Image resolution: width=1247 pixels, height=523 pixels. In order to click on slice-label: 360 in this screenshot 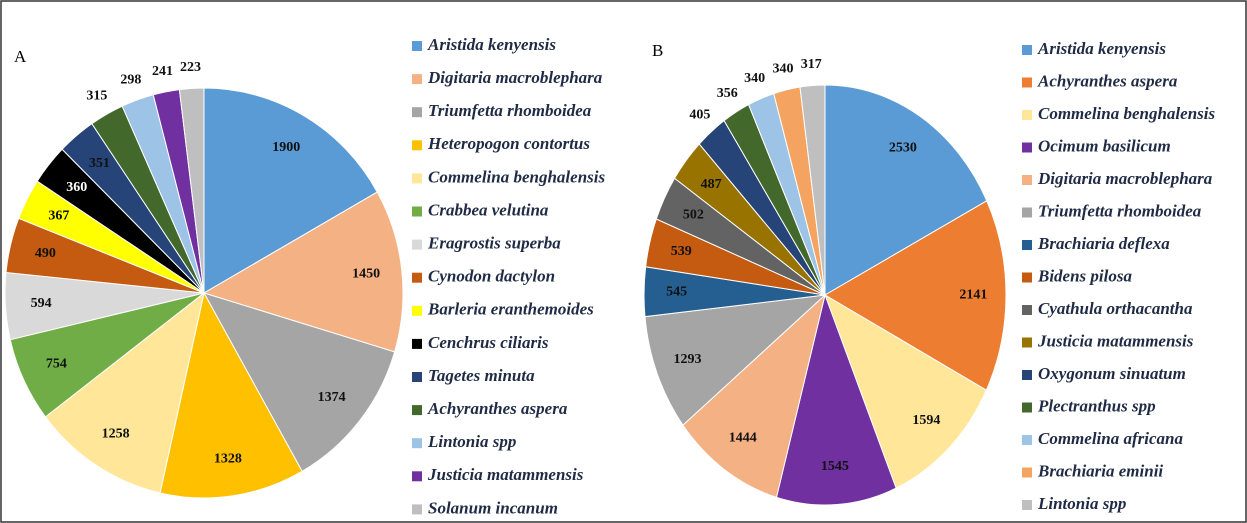, I will do `click(76, 187)`.